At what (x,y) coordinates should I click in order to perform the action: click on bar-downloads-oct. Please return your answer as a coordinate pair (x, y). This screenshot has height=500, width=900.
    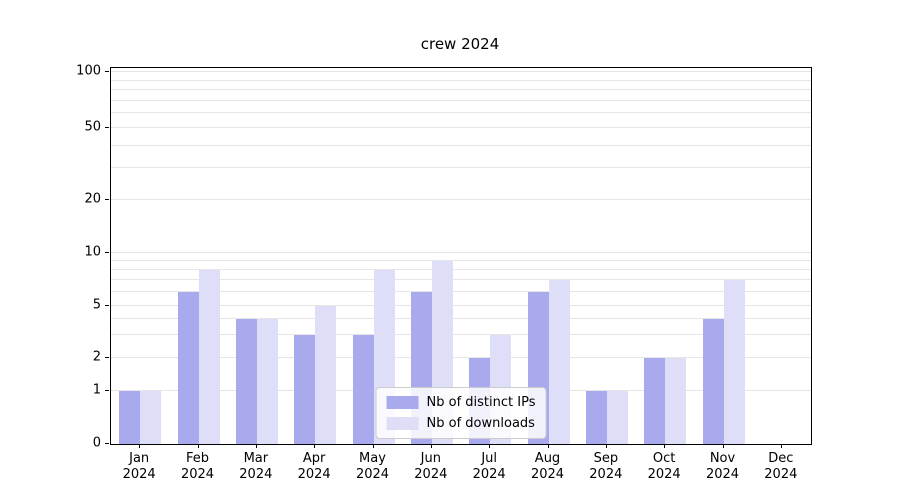
    Looking at the image, I should click on (676, 400).